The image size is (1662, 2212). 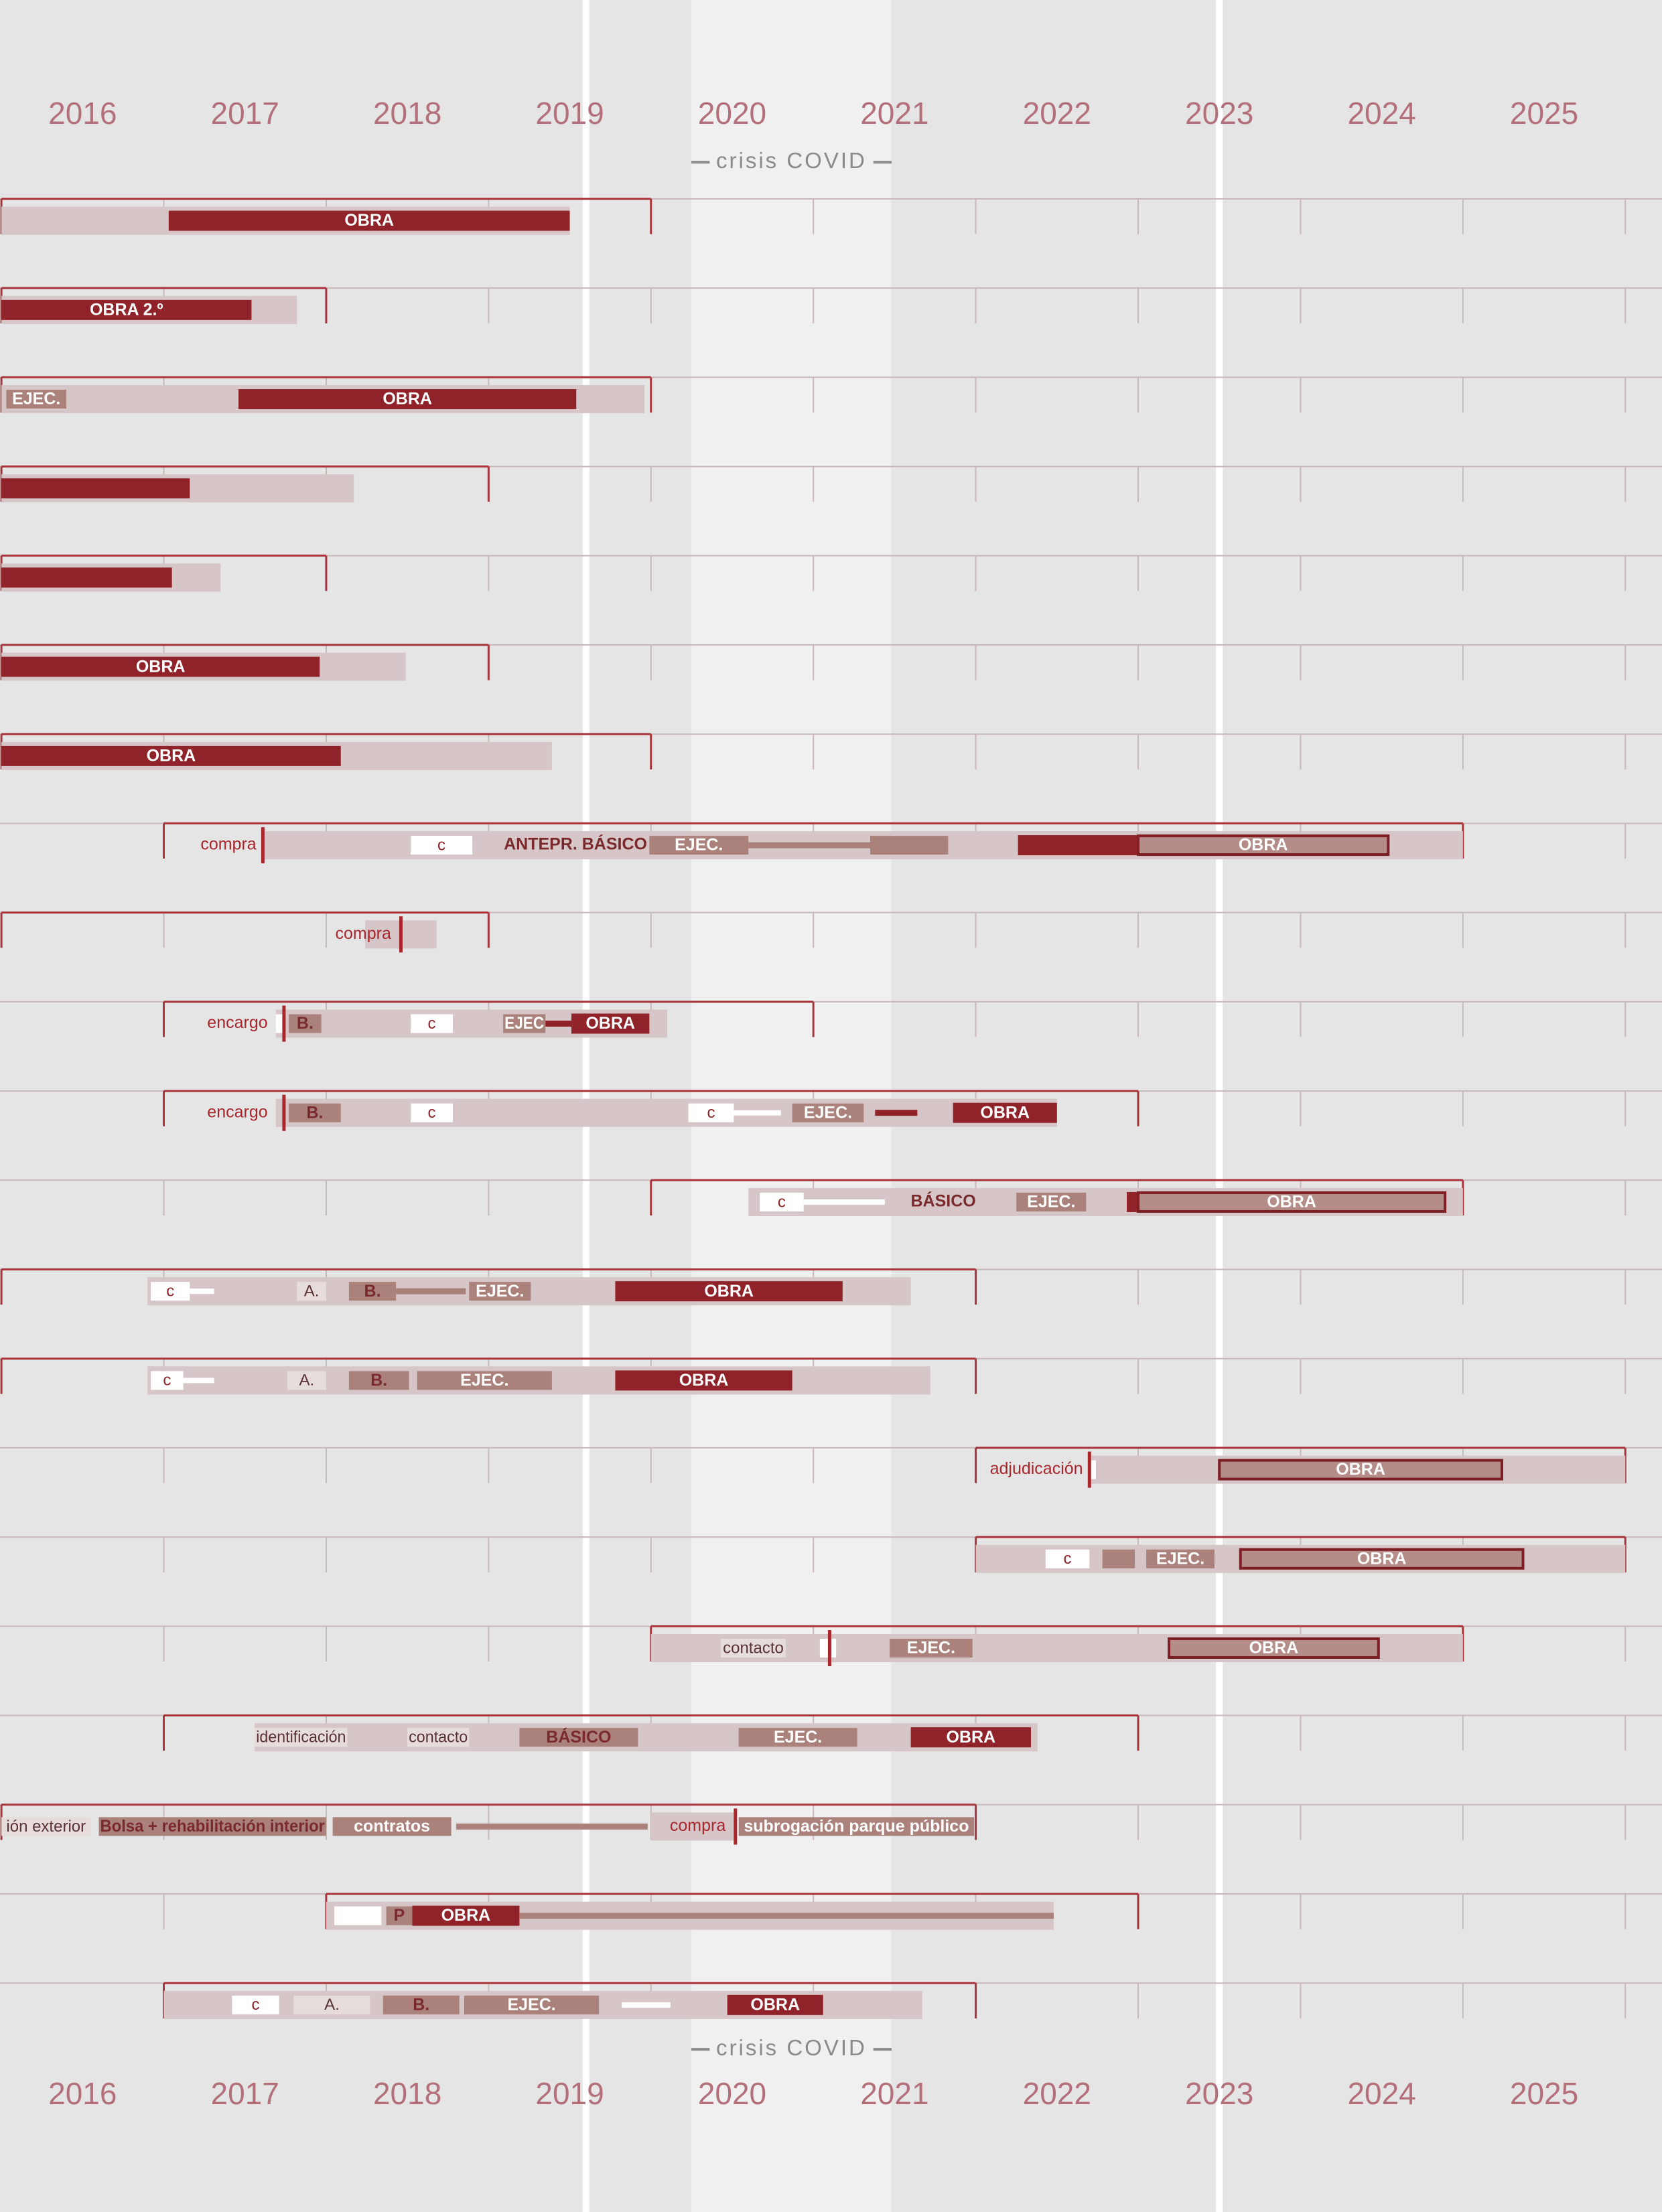 I want to click on phase-label: contratos, so click(x=392, y=1826).